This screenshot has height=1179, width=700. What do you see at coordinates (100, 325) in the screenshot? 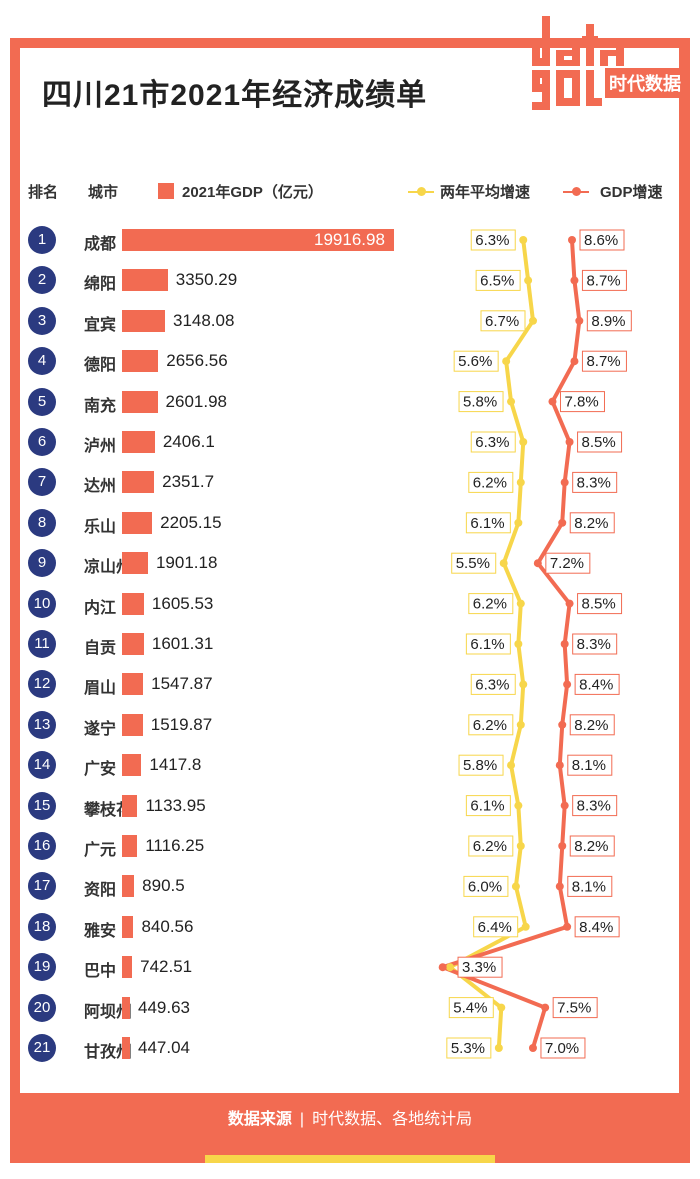
I see `city-name: 宜宾` at bounding box center [100, 325].